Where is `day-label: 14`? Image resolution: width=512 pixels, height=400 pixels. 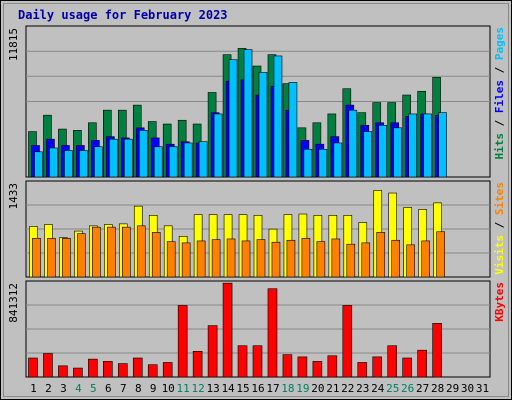 day-label: 14 is located at coordinates (228, 388).